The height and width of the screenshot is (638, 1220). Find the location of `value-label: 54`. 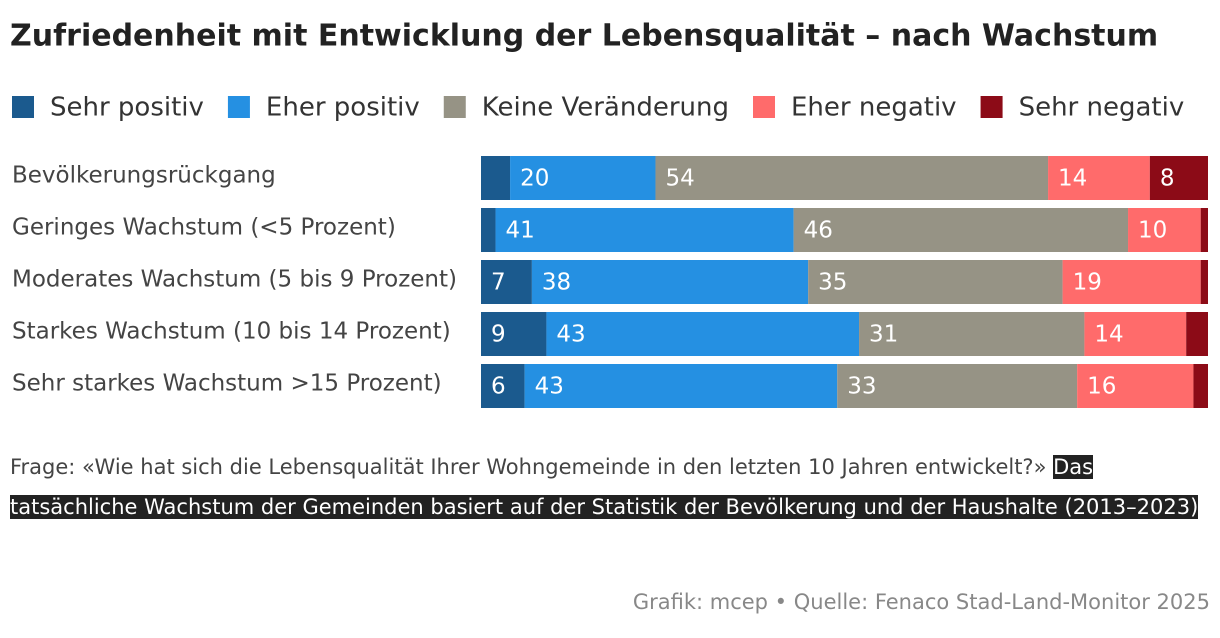

value-label: 54 is located at coordinates (679, 179).